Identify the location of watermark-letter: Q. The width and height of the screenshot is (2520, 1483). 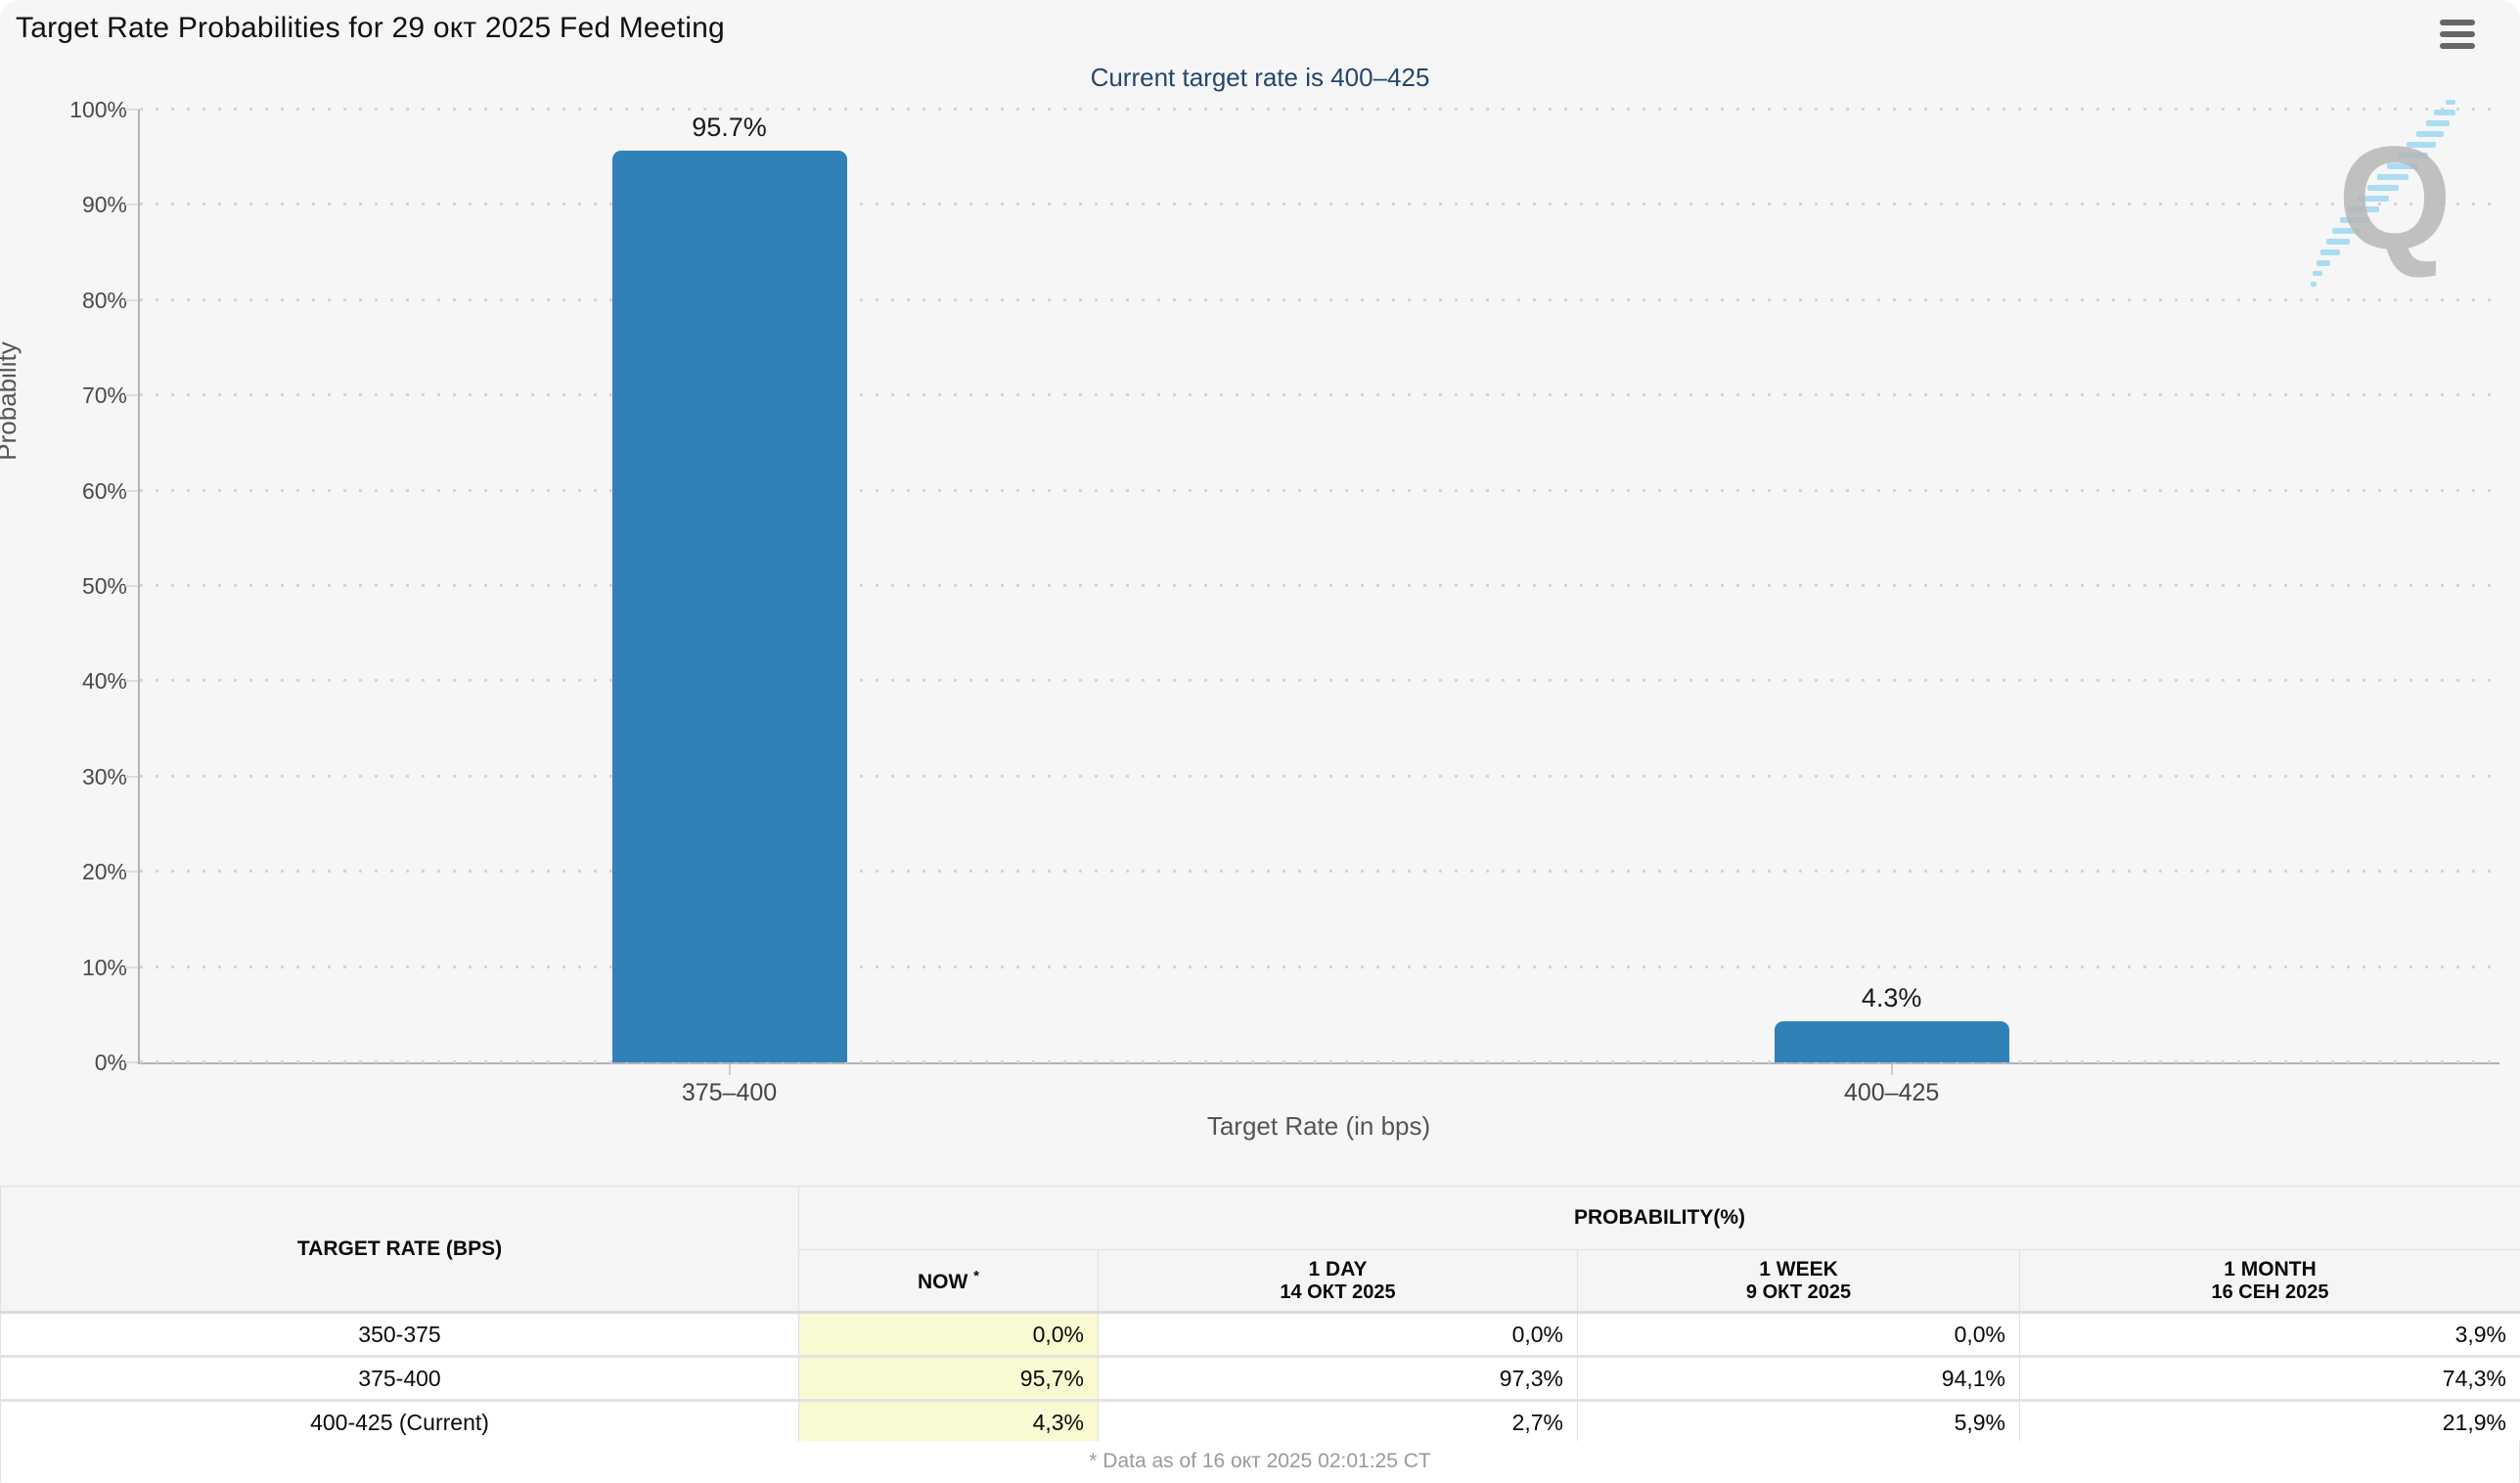
(2395, 197).